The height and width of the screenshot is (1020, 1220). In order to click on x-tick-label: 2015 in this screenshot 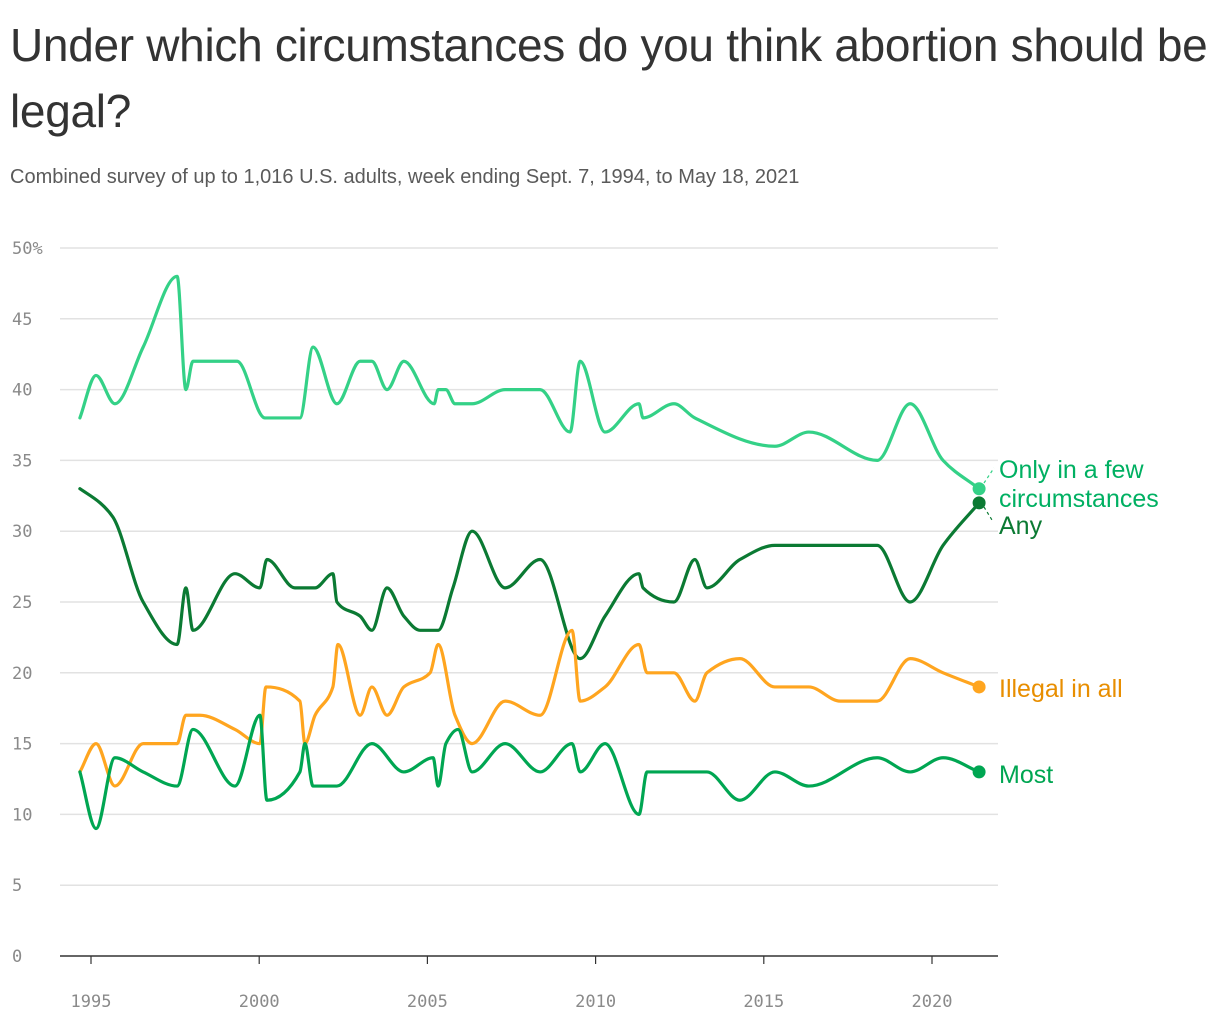, I will do `click(763, 1002)`.